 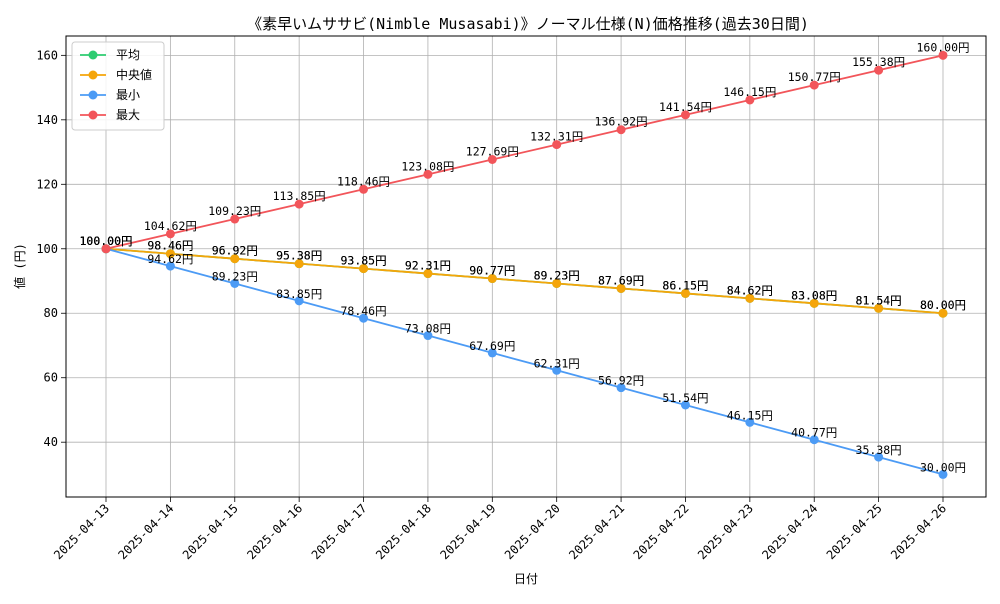 I want to click on data-label: 92.31円, so click(x=428, y=266).